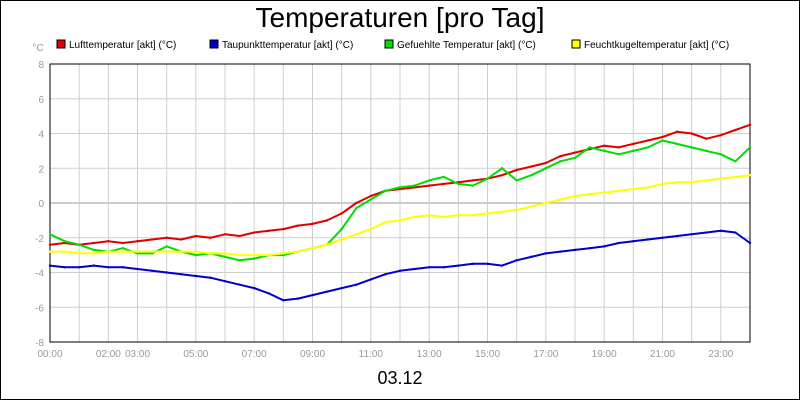  Describe the element at coordinates (487, 354) in the screenshot. I see `x-tick-label: 15:00` at that location.